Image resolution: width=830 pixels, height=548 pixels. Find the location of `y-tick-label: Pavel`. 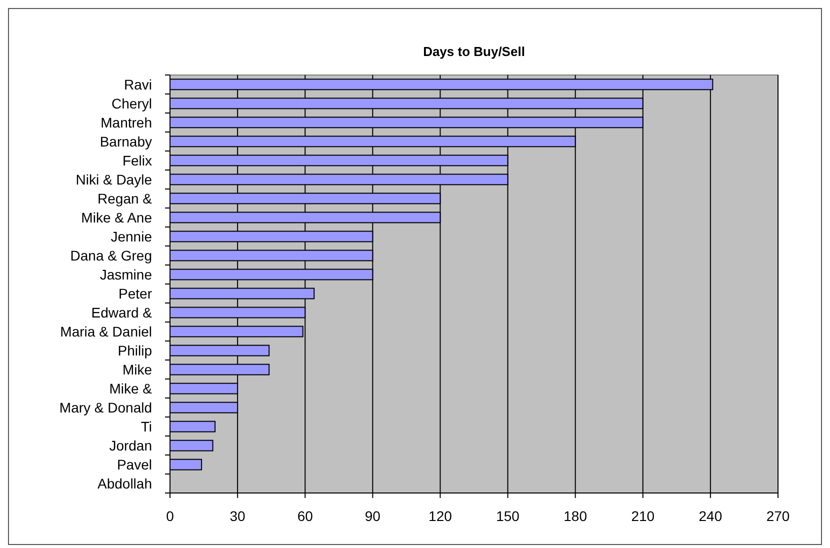

y-tick-label: Pavel is located at coordinates (134, 464).